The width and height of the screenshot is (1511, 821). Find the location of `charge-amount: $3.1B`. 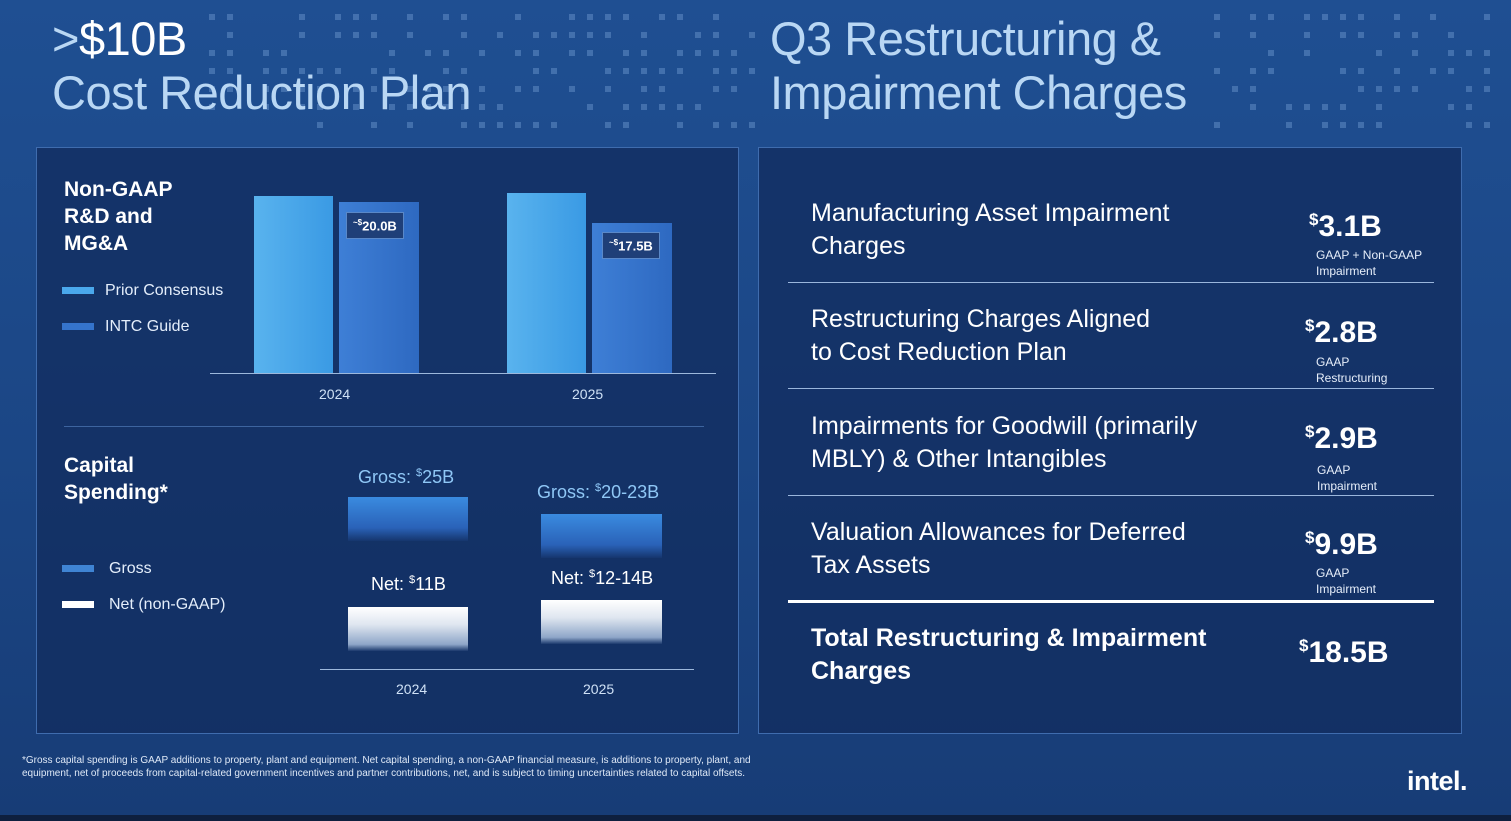

charge-amount: $3.1B is located at coordinates (1345, 227).